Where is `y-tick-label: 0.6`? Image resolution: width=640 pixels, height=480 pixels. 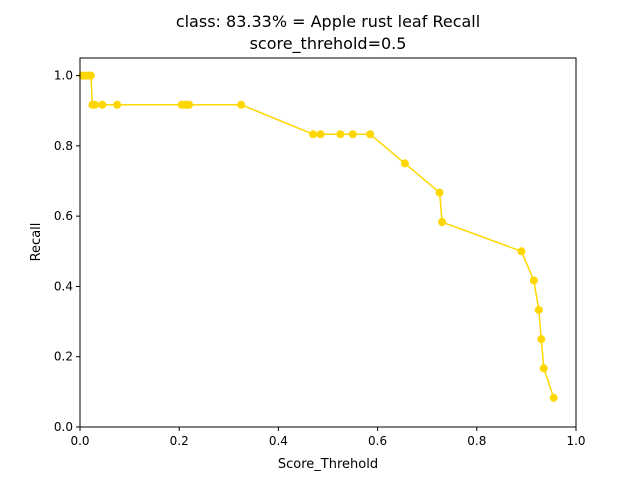
y-tick-label: 0.6 is located at coordinates (63, 216).